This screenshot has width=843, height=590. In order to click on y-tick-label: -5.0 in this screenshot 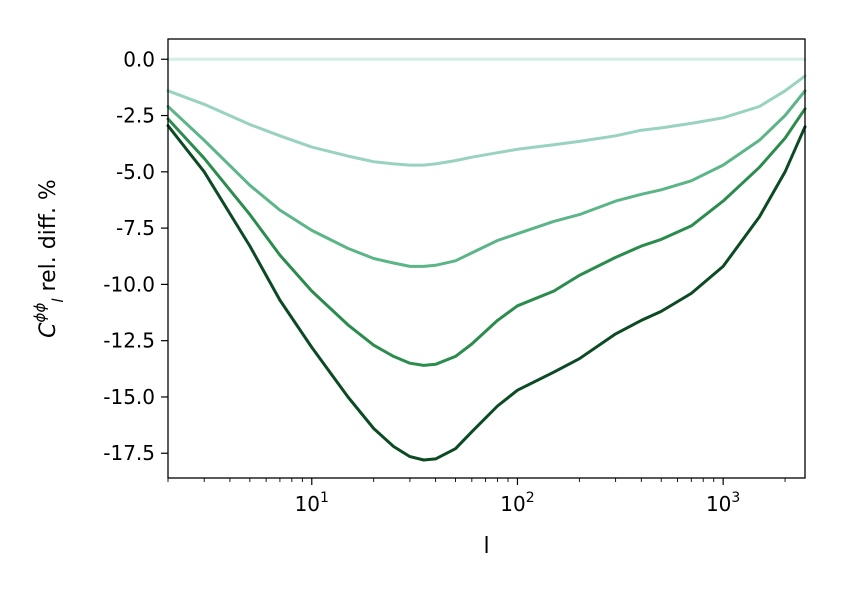, I will do `click(135, 172)`.